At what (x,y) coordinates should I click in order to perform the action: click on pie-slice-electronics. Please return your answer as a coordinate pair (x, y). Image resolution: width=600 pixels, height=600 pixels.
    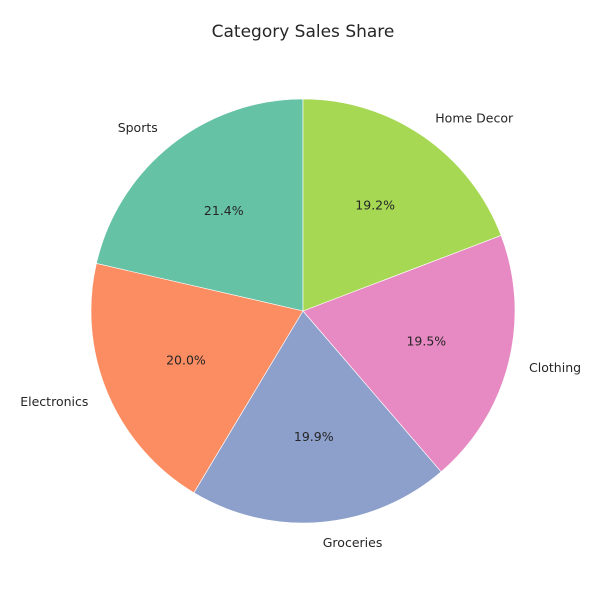
    Looking at the image, I should click on (197, 378).